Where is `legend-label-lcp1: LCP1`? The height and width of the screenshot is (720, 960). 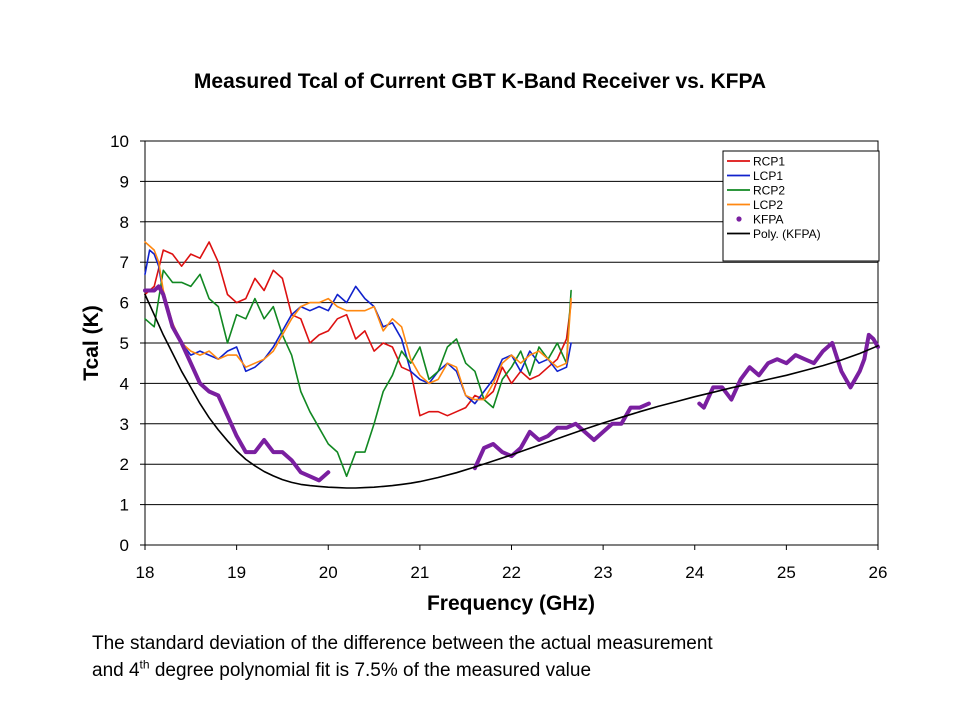
legend-label-lcp1: LCP1 is located at coordinates (768, 176).